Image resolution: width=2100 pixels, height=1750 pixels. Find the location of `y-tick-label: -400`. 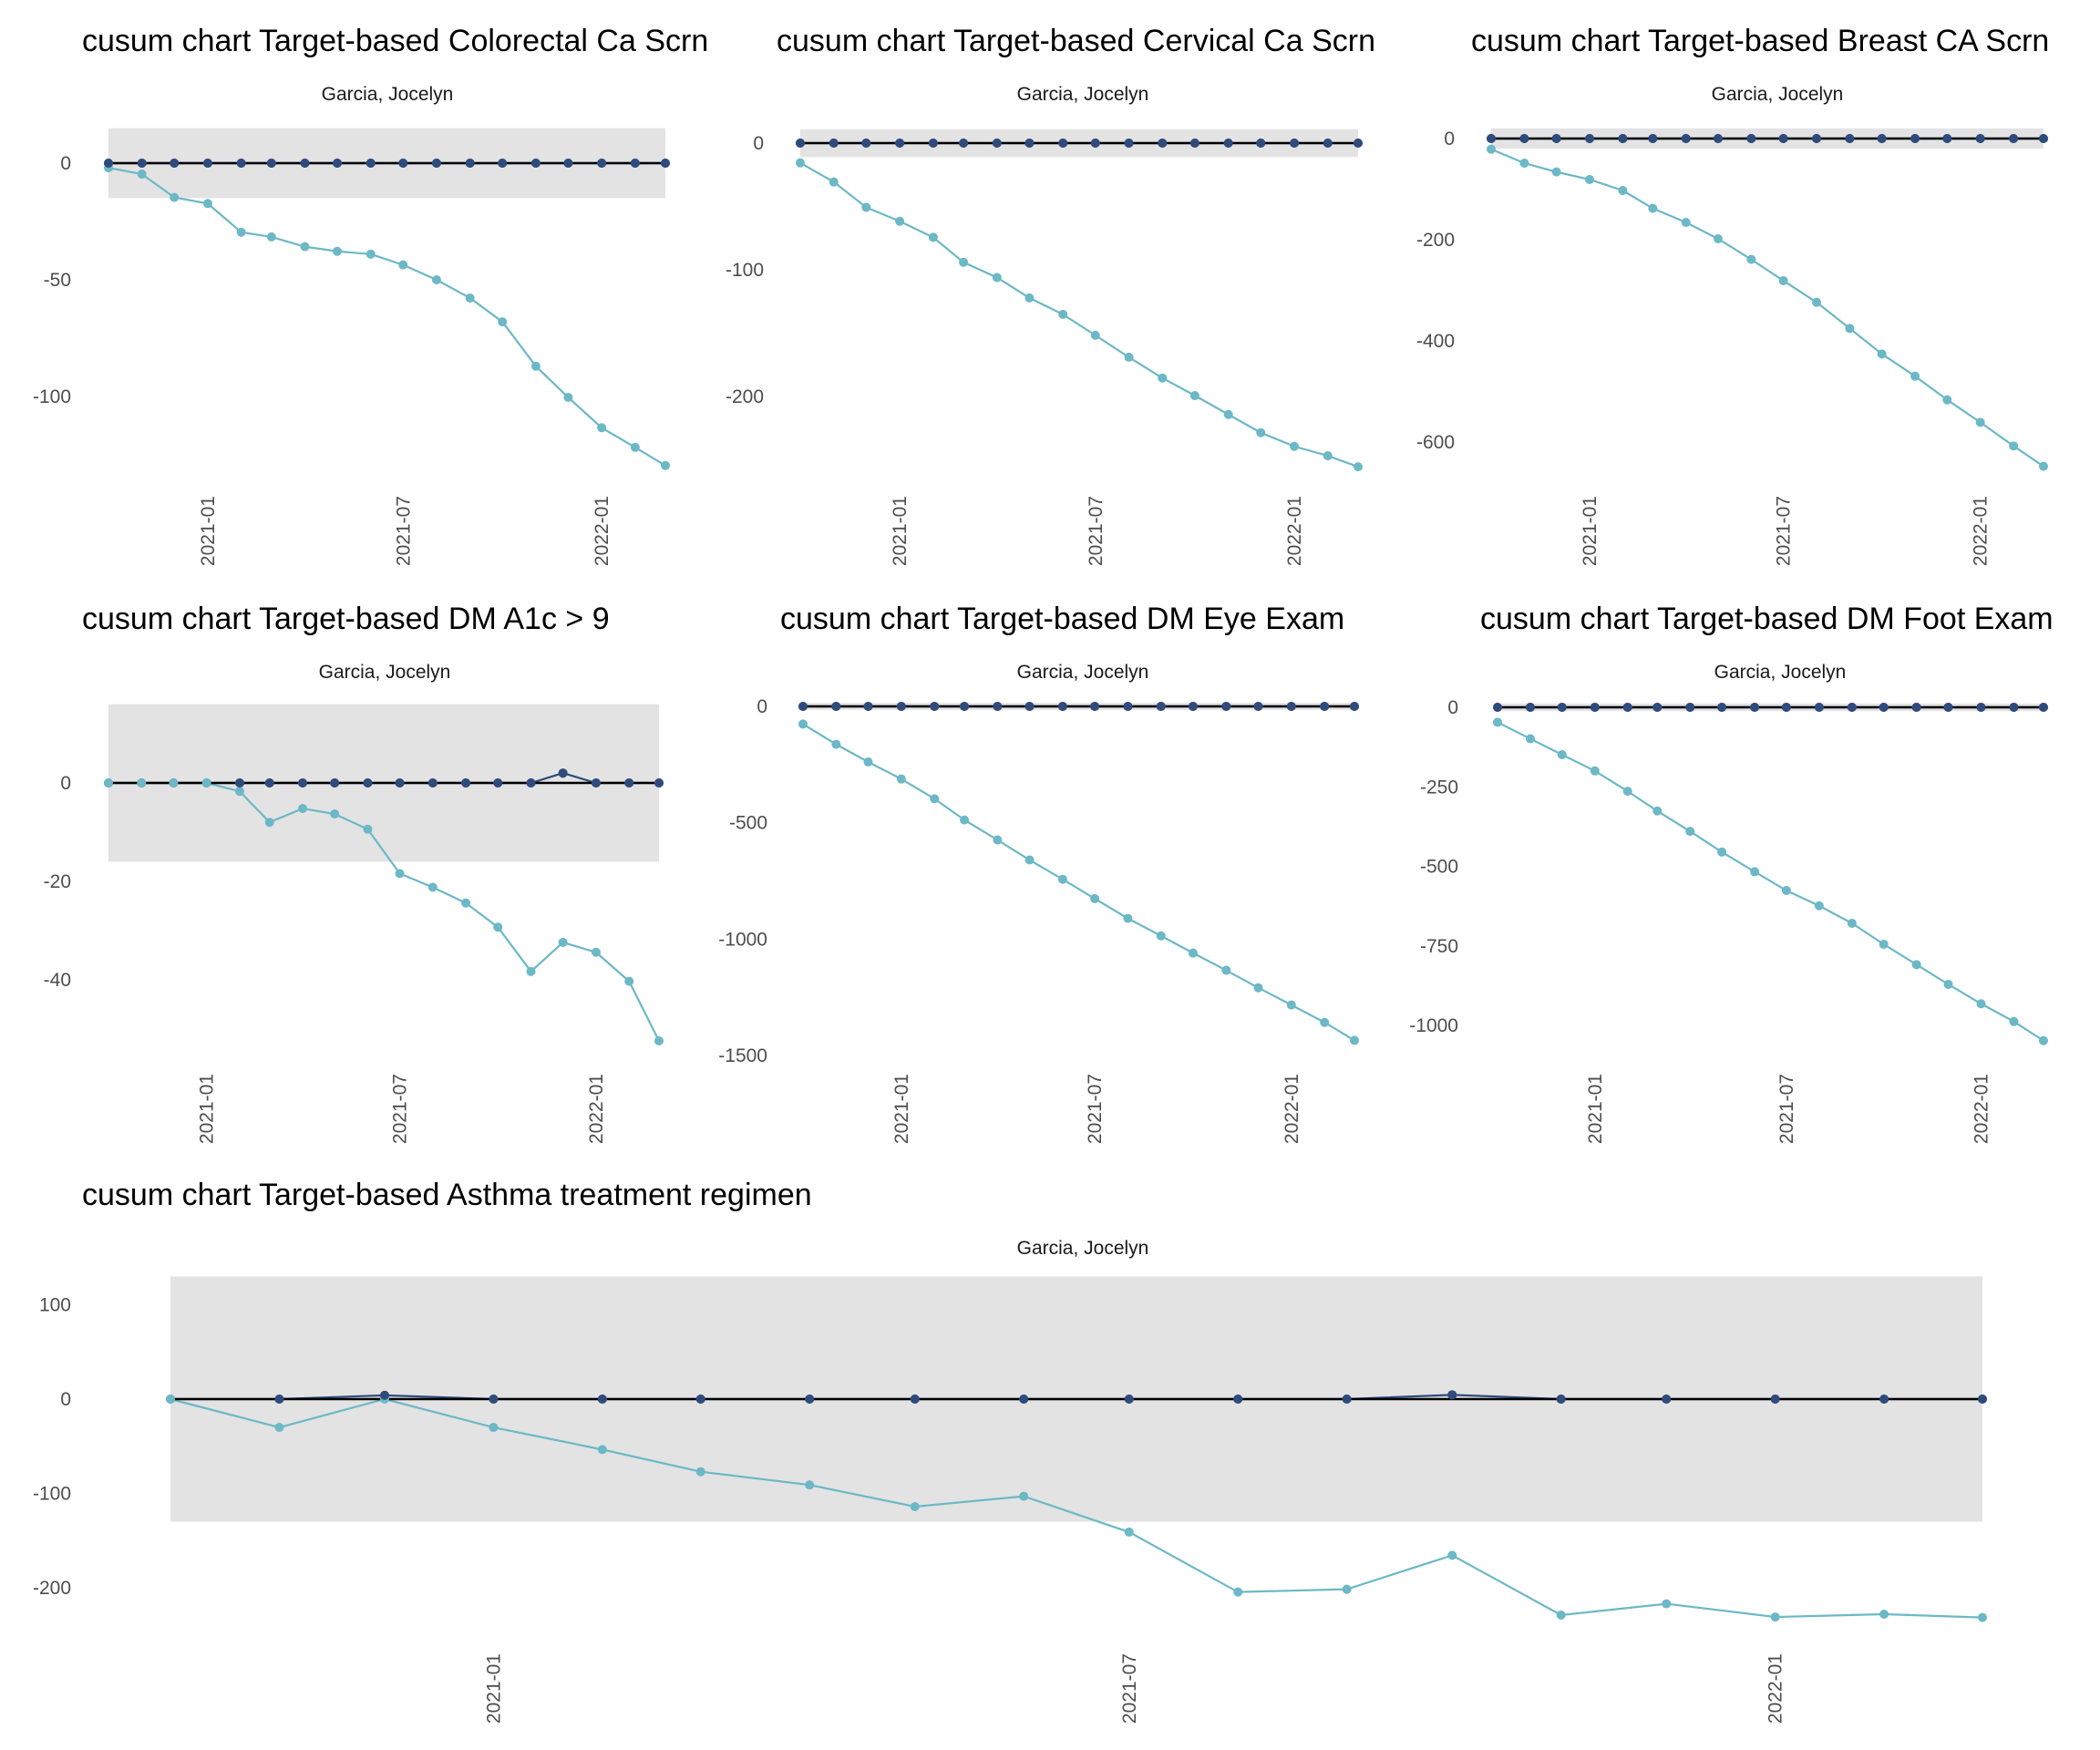

y-tick-label: -400 is located at coordinates (1436, 342).